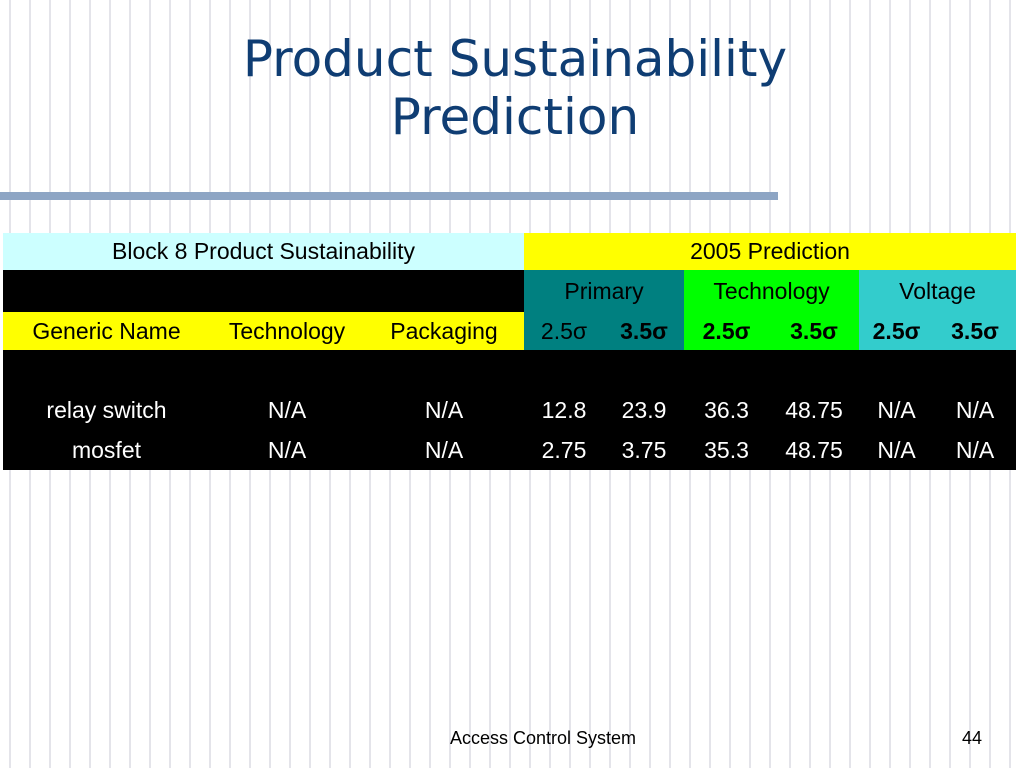 This screenshot has height=768, width=1024. Describe the element at coordinates (937, 291) in the screenshot. I see `group-header-voltage: Voltage` at that location.